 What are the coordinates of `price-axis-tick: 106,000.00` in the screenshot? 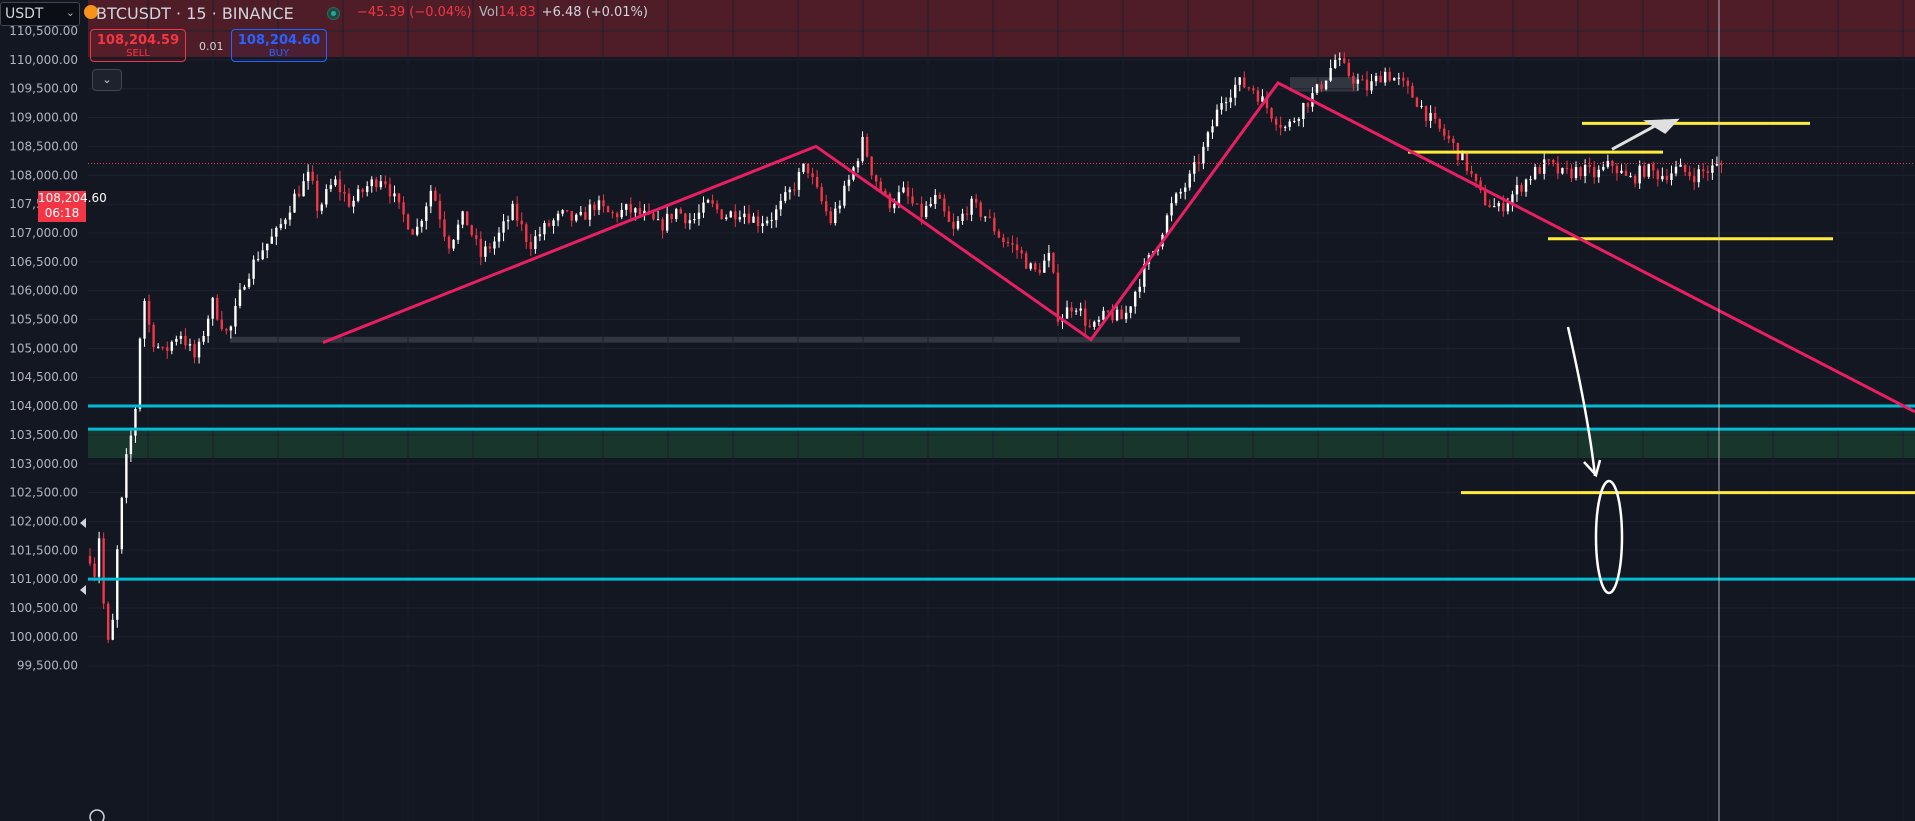 It's located at (43, 291).